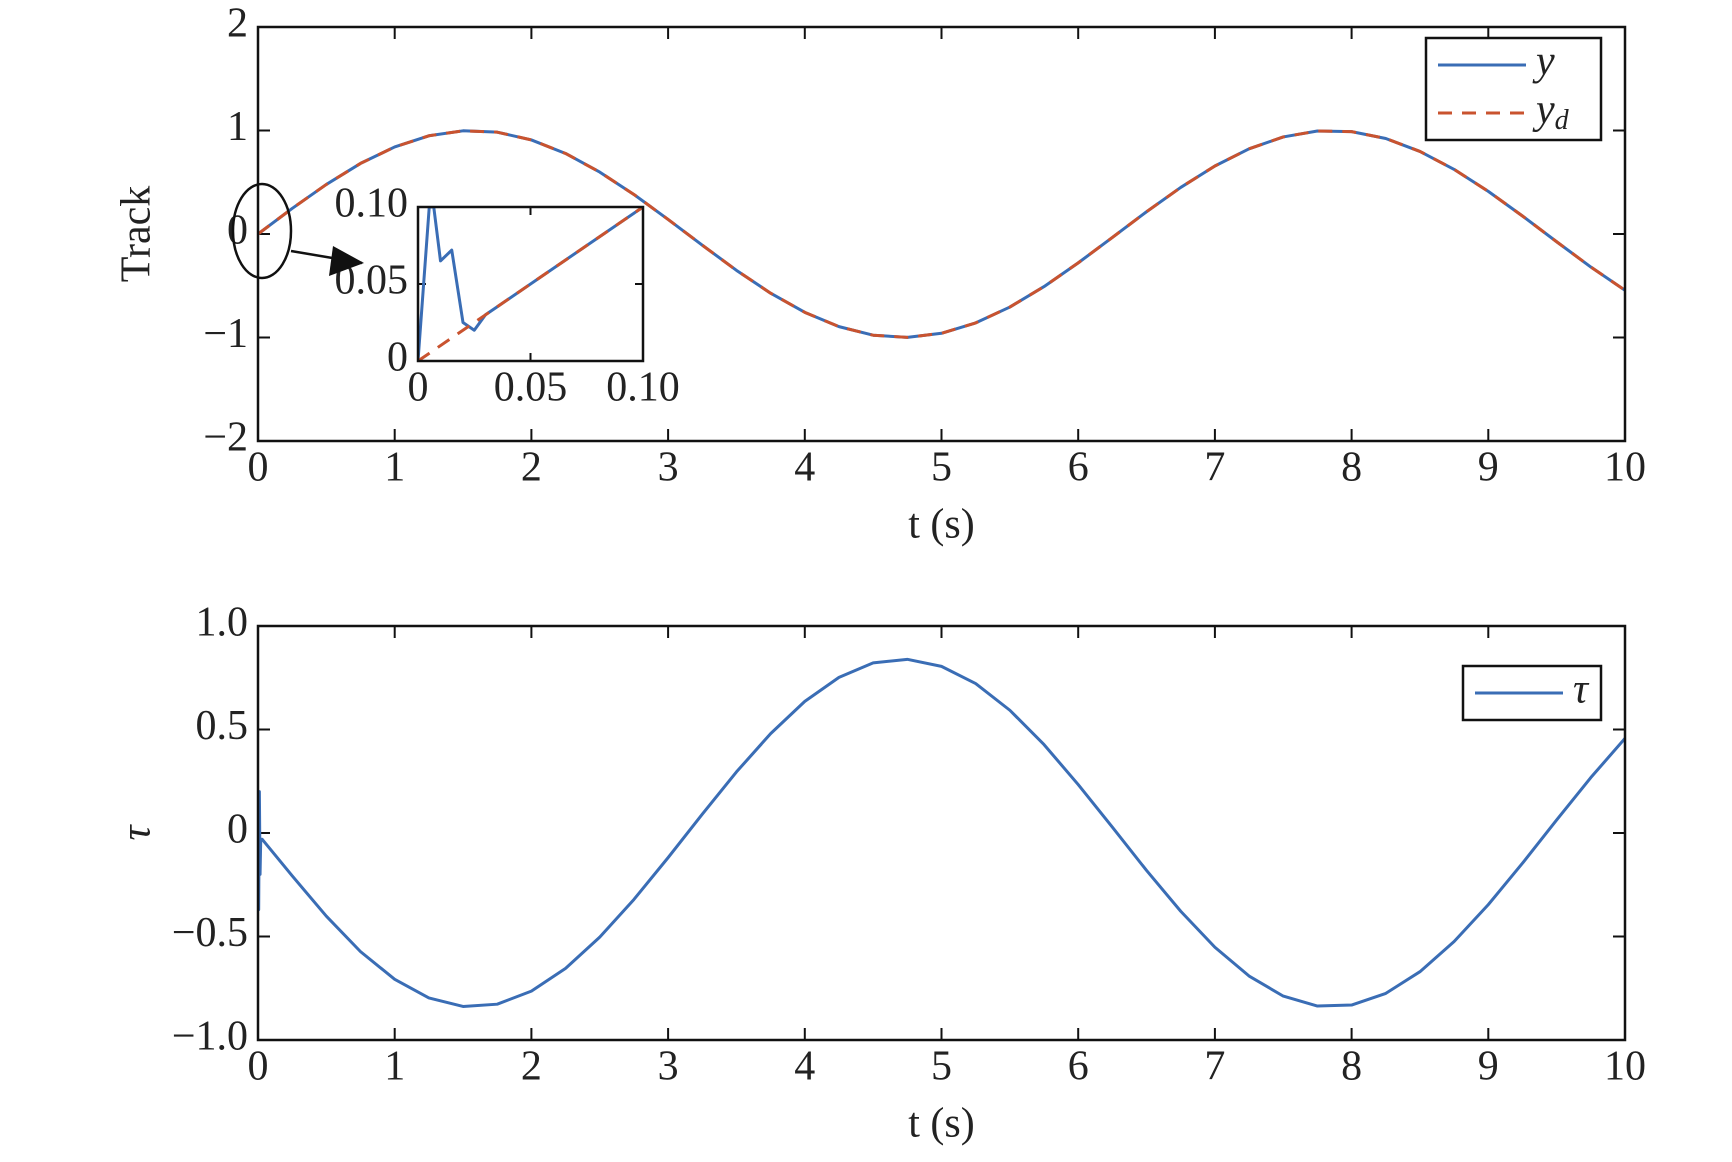  I want to click on plot-frame, so click(530, 284).